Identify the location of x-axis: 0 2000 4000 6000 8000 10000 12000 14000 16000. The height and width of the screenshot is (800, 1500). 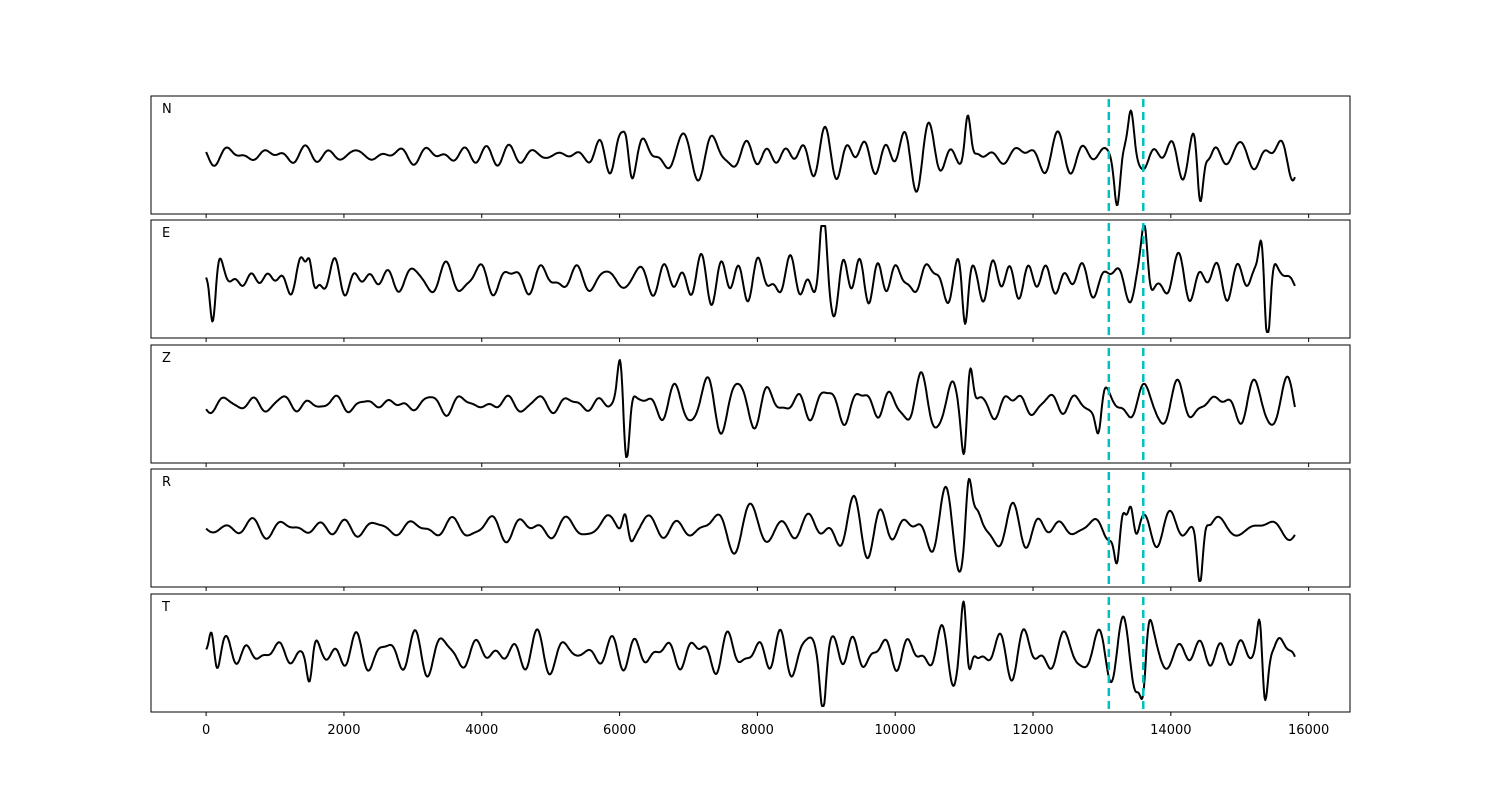
(765, 730).